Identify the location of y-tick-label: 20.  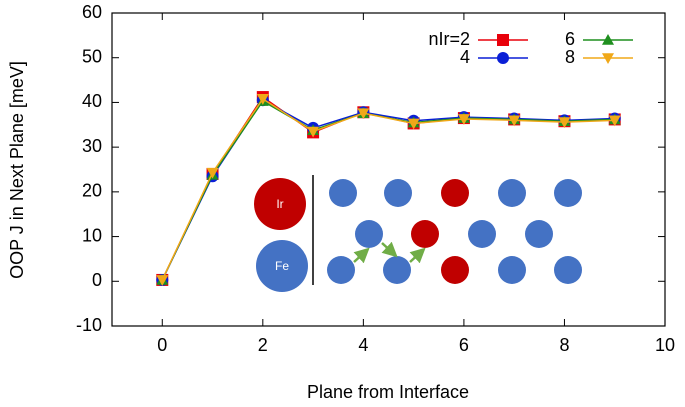
(92, 191).